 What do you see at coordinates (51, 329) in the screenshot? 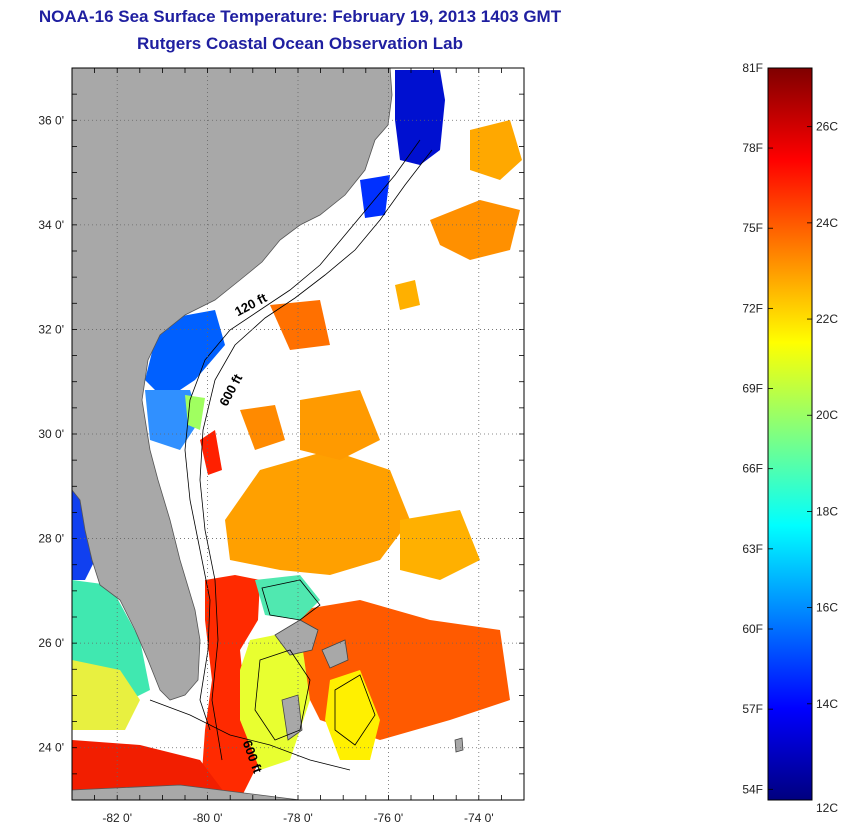
I see `lat-tick-label: 32 0'` at bounding box center [51, 329].